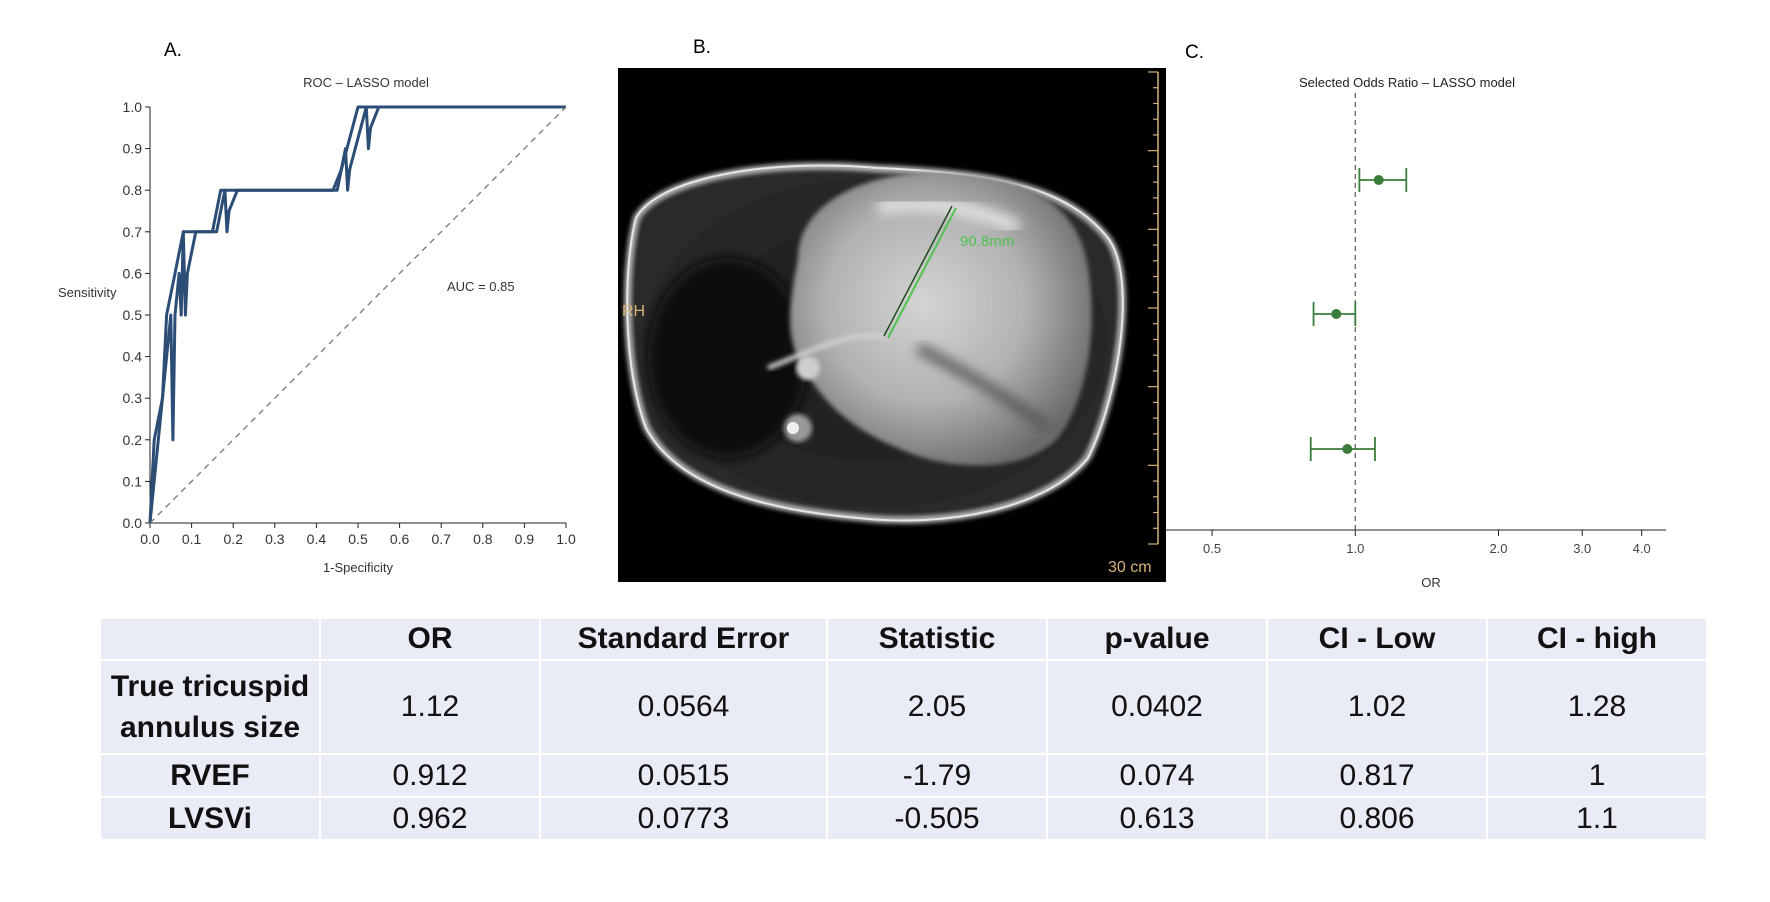 Image resolution: width=1770 pixels, height=902 pixels. What do you see at coordinates (210, 818) in the screenshot?
I see `row-label: LVSVi` at bounding box center [210, 818].